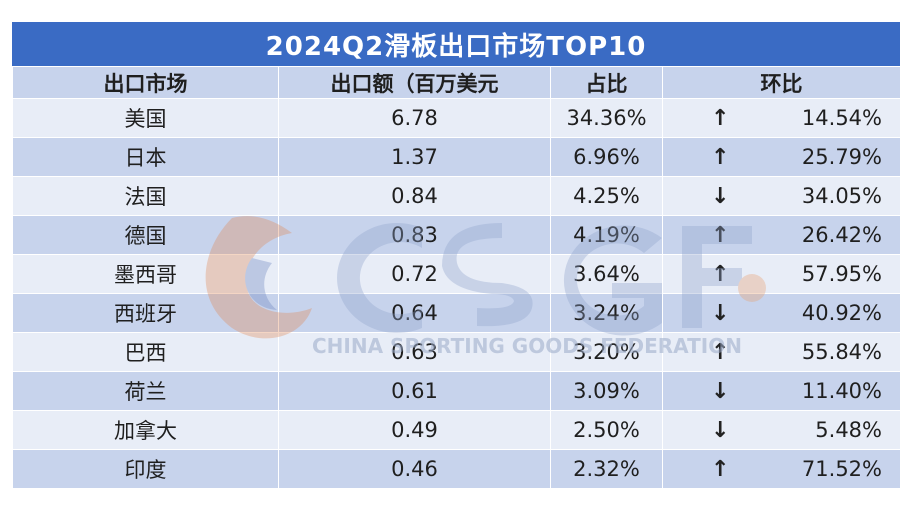 The width and height of the screenshot is (912, 520). What do you see at coordinates (145, 430) in the screenshot?
I see `cell-market: 加拿大` at bounding box center [145, 430].